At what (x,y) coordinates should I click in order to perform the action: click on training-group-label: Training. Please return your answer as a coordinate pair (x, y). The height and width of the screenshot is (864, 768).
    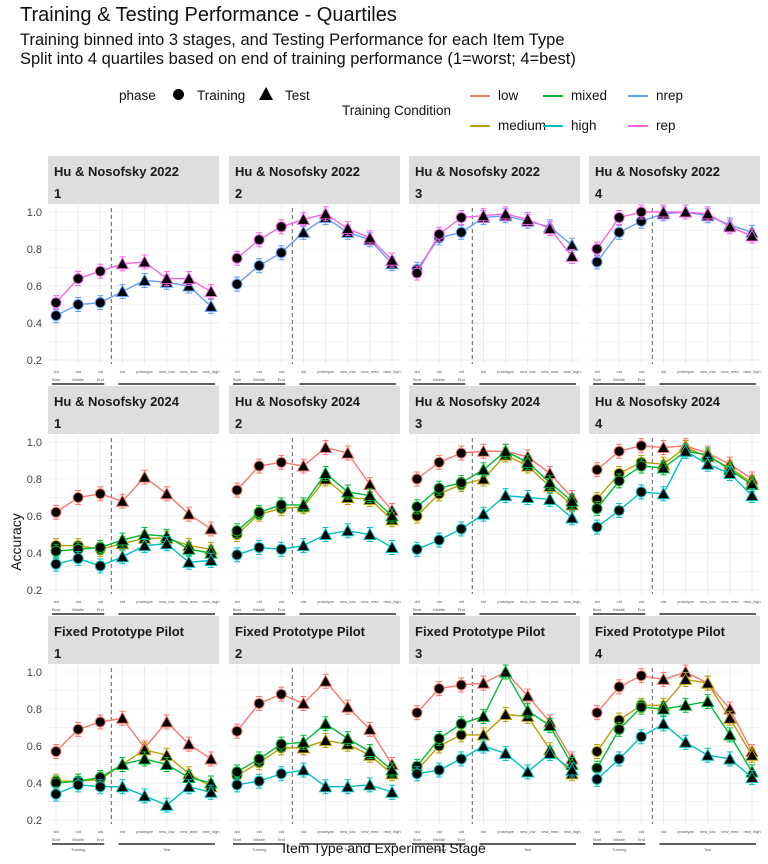
    Looking at the image, I should click on (619, 849).